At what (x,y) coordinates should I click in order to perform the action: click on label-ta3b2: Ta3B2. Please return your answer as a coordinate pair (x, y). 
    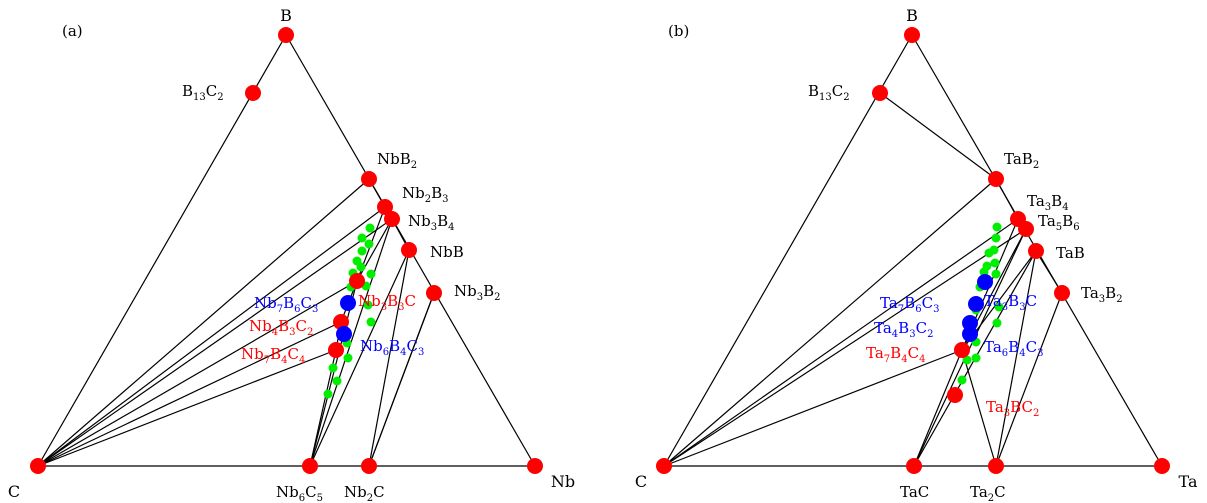
    Looking at the image, I should click on (1102, 294).